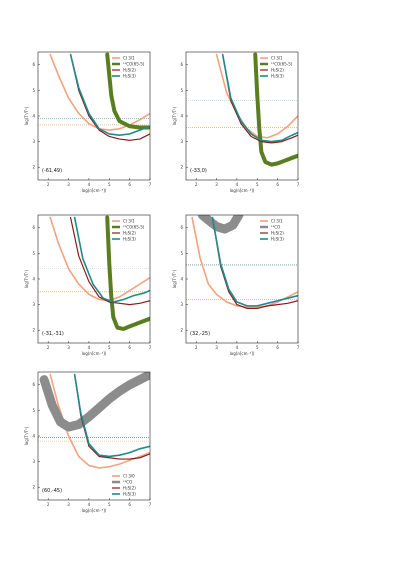  I want to click on panel-label: (60,-45), so click(52, 491).